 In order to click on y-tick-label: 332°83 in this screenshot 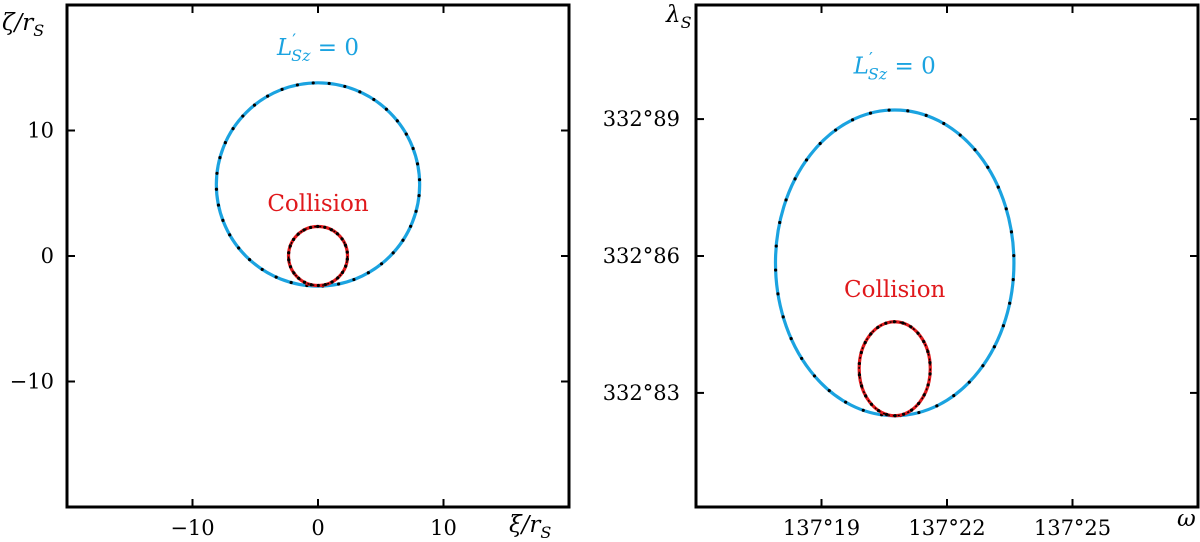, I will do `click(641, 393)`.